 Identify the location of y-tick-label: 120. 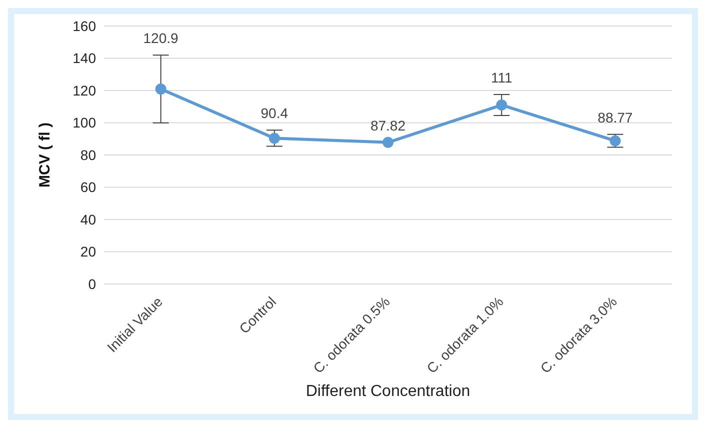
(84, 90).